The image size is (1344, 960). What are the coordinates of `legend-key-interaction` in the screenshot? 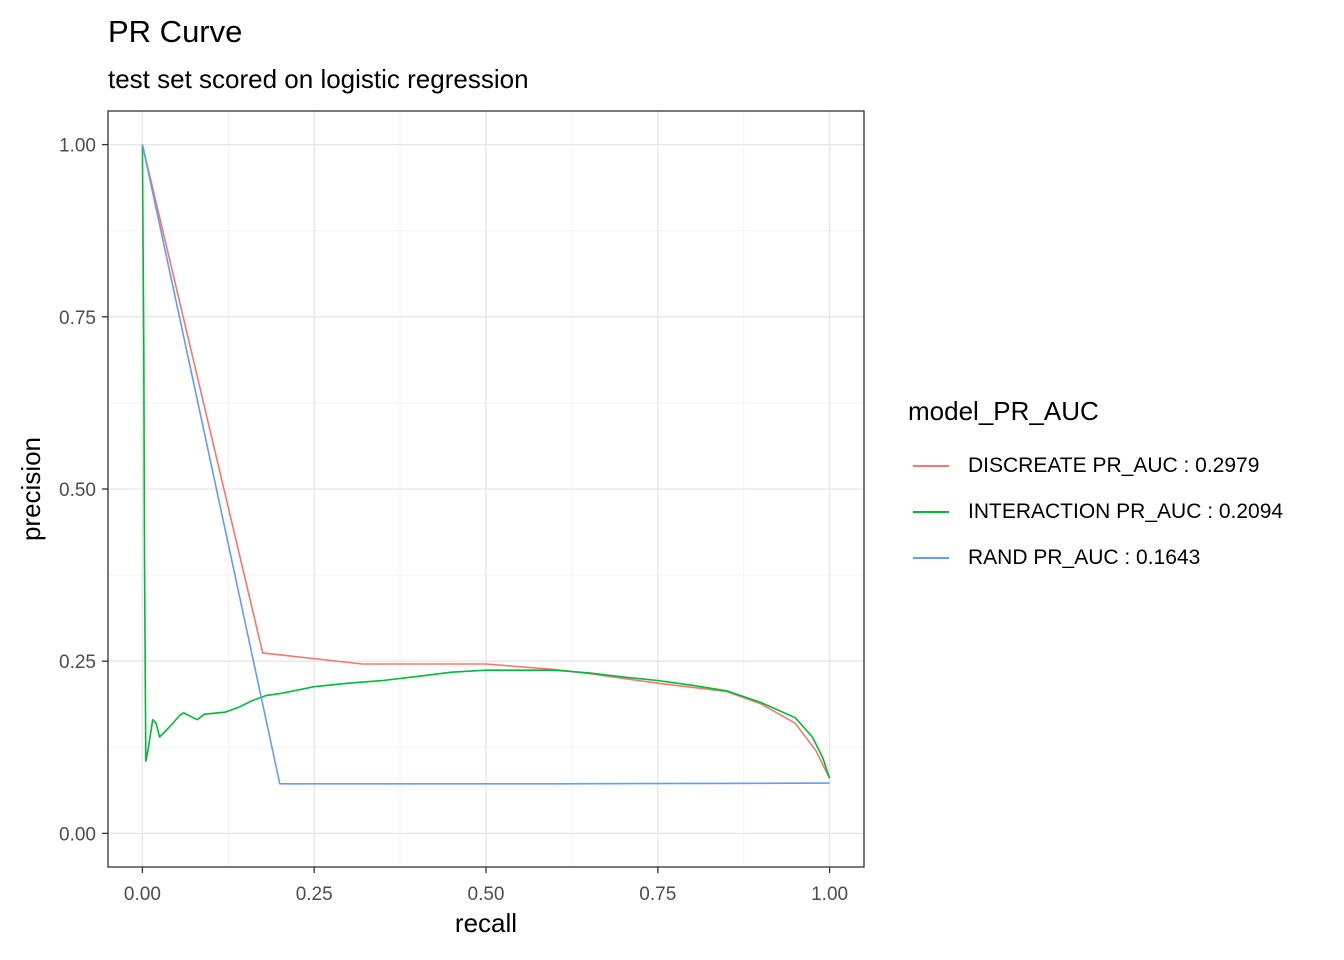 It's located at (931, 512).